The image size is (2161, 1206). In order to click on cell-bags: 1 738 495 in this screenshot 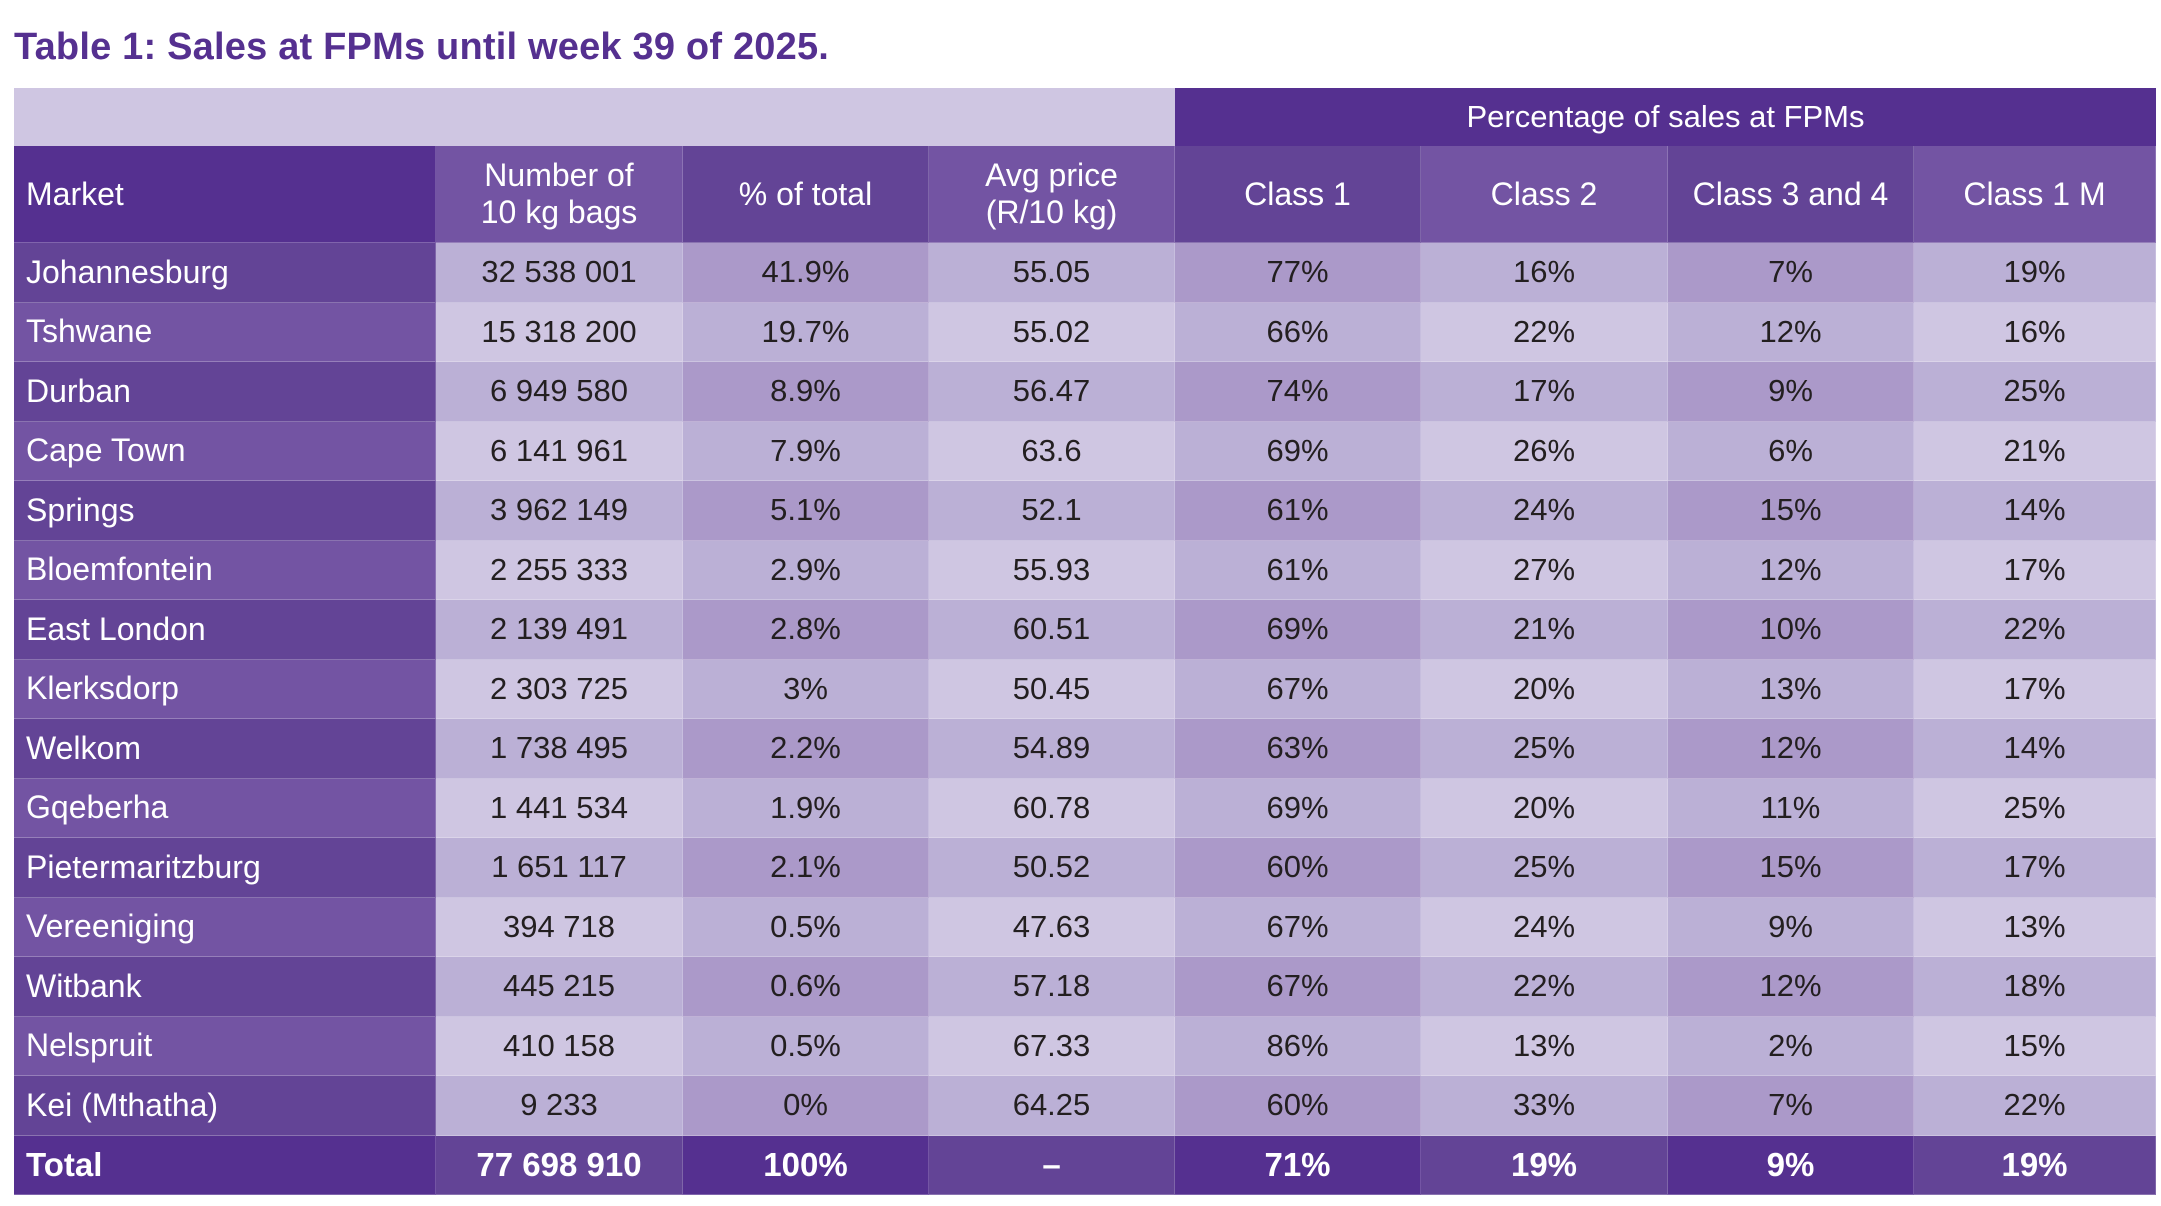, I will do `click(559, 749)`.